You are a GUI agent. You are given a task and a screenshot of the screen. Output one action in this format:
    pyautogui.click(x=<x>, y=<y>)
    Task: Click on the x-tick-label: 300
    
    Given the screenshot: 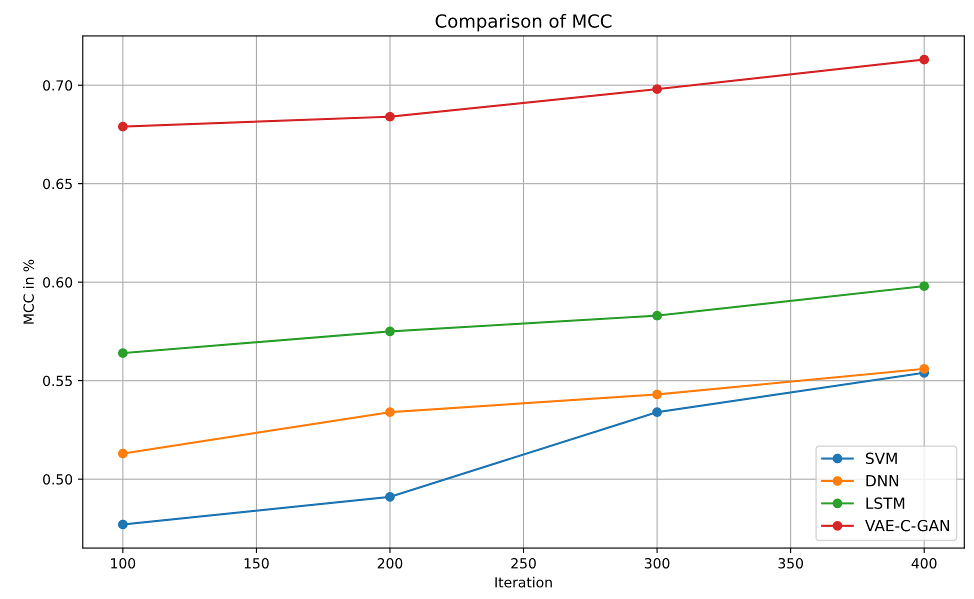 What is the action you would take?
    pyautogui.click(x=657, y=563)
    